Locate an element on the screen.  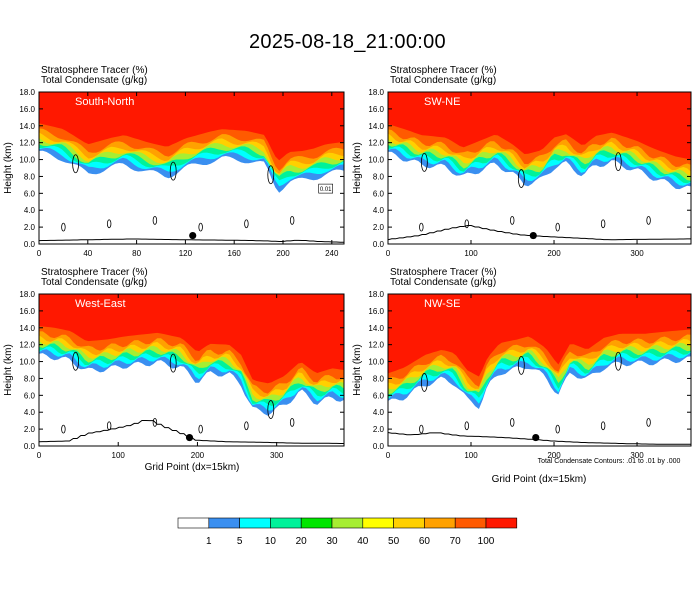
colorbar-label: 1 is located at coordinates (209, 541).